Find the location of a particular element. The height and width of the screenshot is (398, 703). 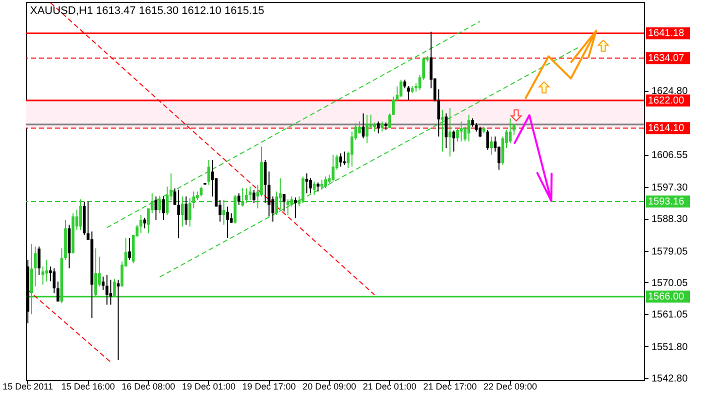

ref-line-label: 1614.10 is located at coordinates (666, 128).